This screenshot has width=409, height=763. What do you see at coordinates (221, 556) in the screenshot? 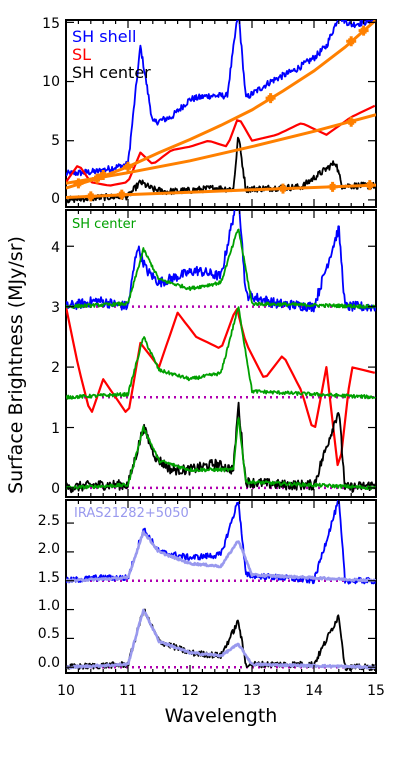
I see `series-iras21282-5050-on-sh-shell` at bounding box center [221, 556].